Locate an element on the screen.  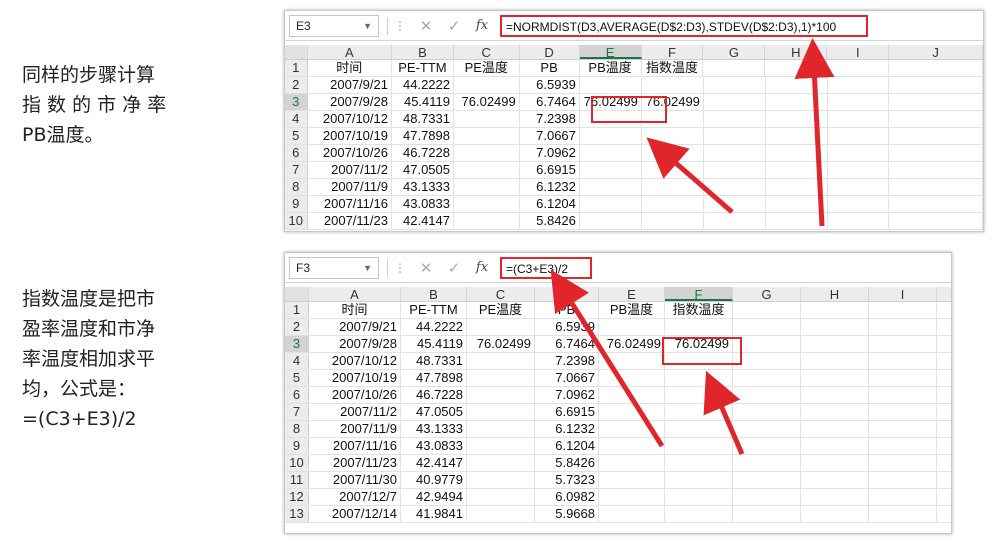
more-icon: ⋮ is located at coordinates (400, 267).